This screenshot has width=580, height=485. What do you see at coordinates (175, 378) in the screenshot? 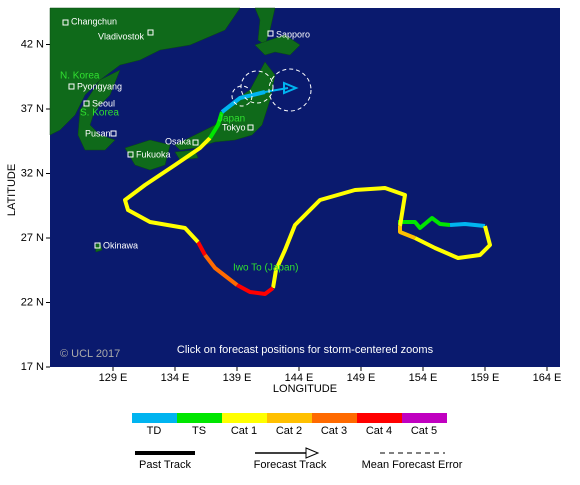
I see `x-tick-label: 134 E` at bounding box center [175, 378].